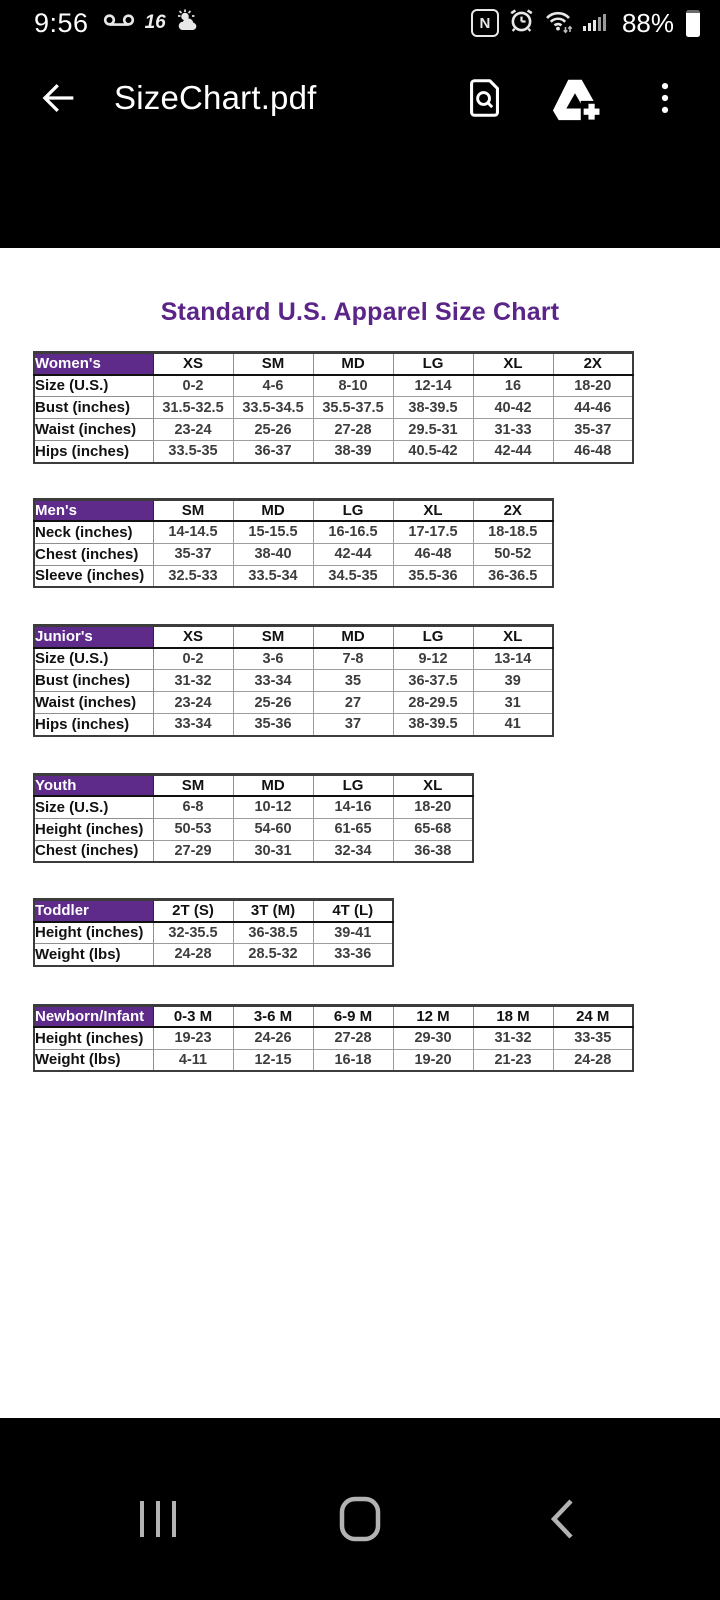 This screenshot has width=720, height=1600. What do you see at coordinates (593, 364) in the screenshot?
I see `column-header-cell: 2X` at bounding box center [593, 364].